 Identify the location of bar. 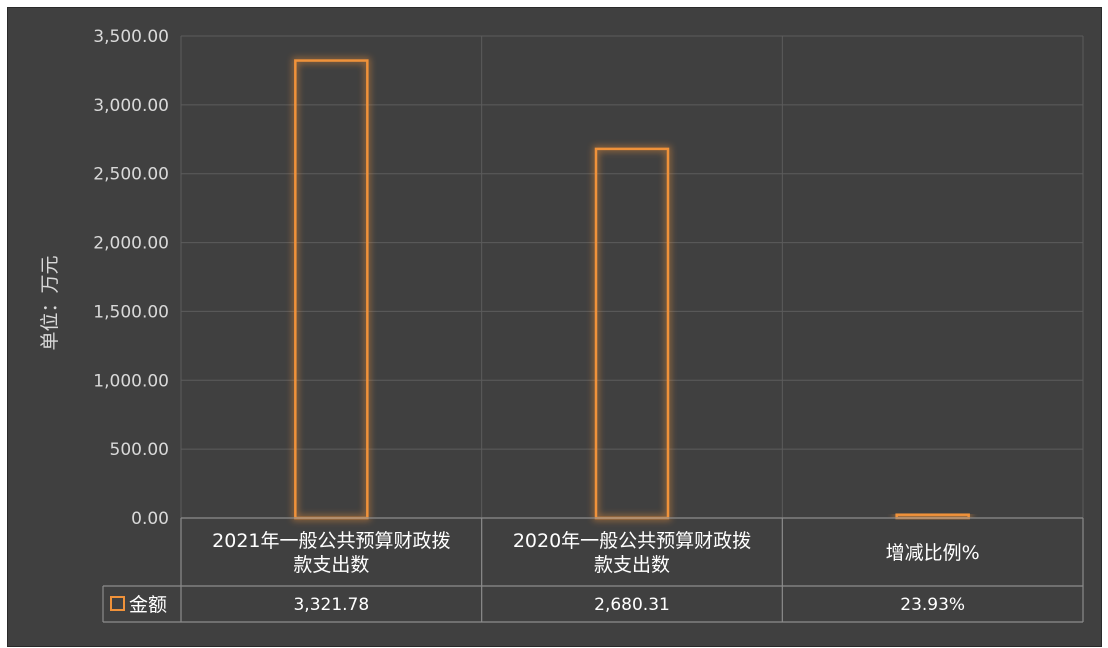
(632, 333).